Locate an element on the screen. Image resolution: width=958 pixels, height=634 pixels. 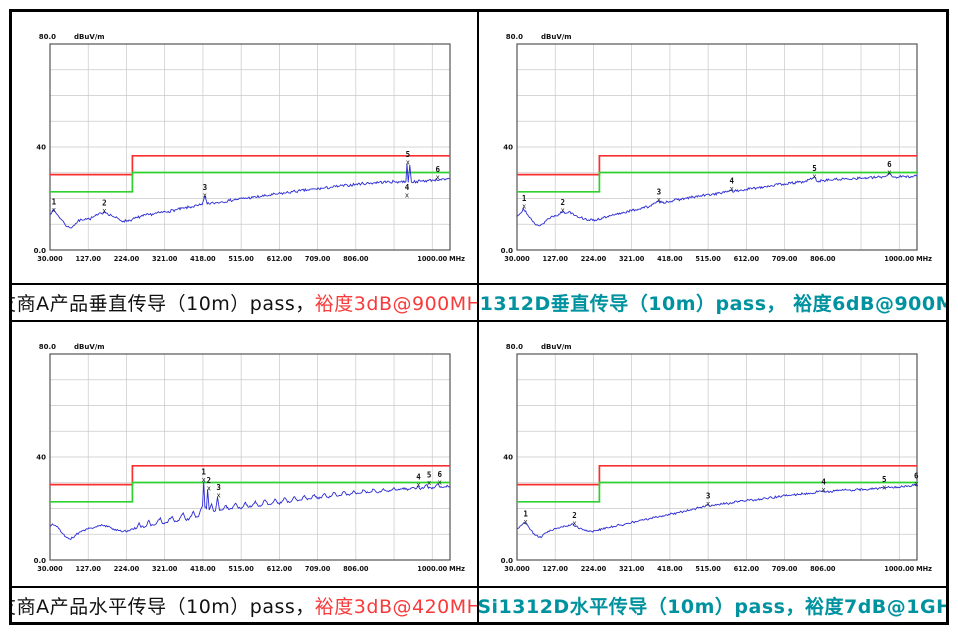
caption-nsi1312d-vertical: NSi1312D垂直传导（10m）pass， 裕度6dB@900MHz is located at coordinates (712, 303).